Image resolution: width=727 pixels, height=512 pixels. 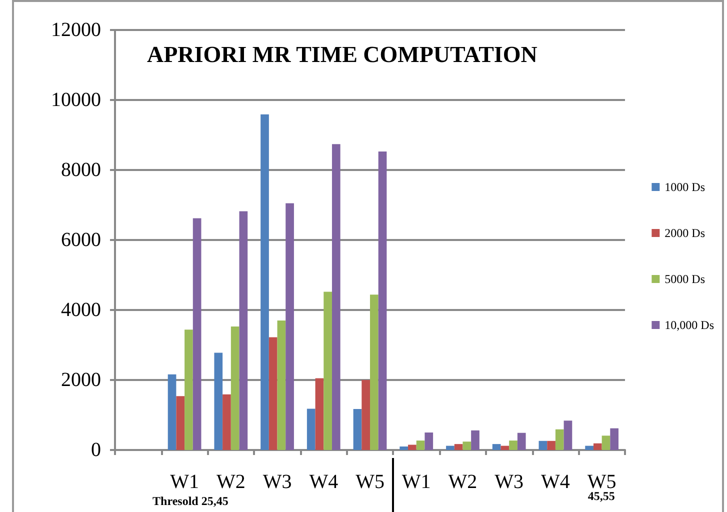 I want to click on y-tick-label: 0, so click(x=96, y=450).